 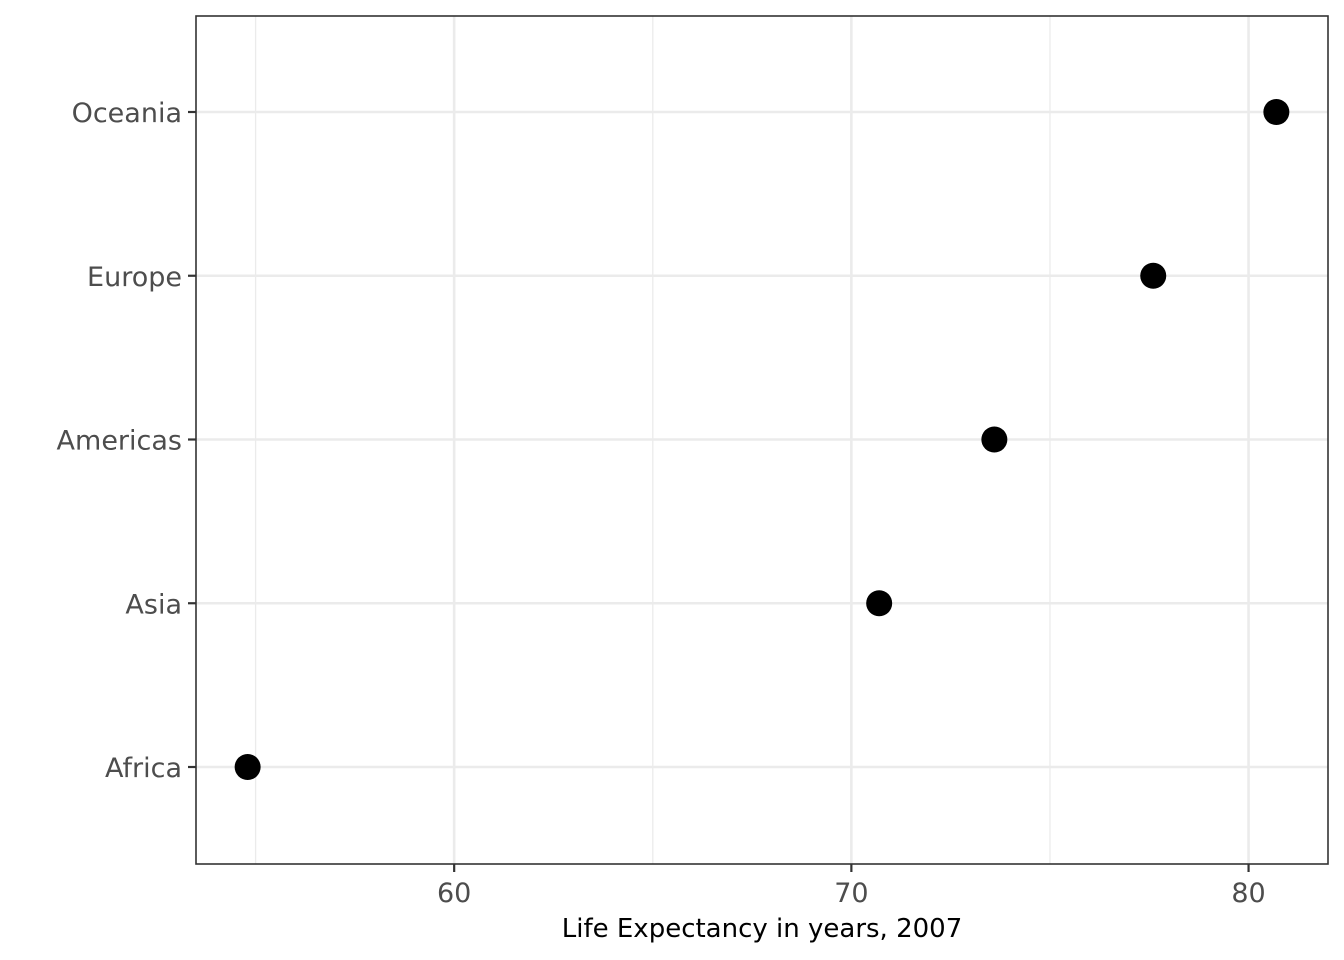 I want to click on y-tick-label: Europe, so click(x=134, y=277).